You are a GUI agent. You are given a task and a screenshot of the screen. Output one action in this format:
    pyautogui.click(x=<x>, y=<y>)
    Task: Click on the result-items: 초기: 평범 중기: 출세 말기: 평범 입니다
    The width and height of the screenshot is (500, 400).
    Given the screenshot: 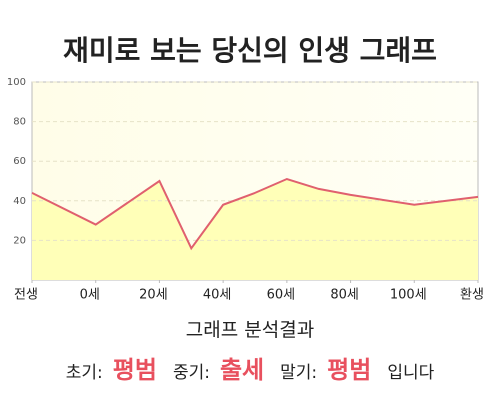 What is the action you would take?
    pyautogui.click(x=250, y=367)
    